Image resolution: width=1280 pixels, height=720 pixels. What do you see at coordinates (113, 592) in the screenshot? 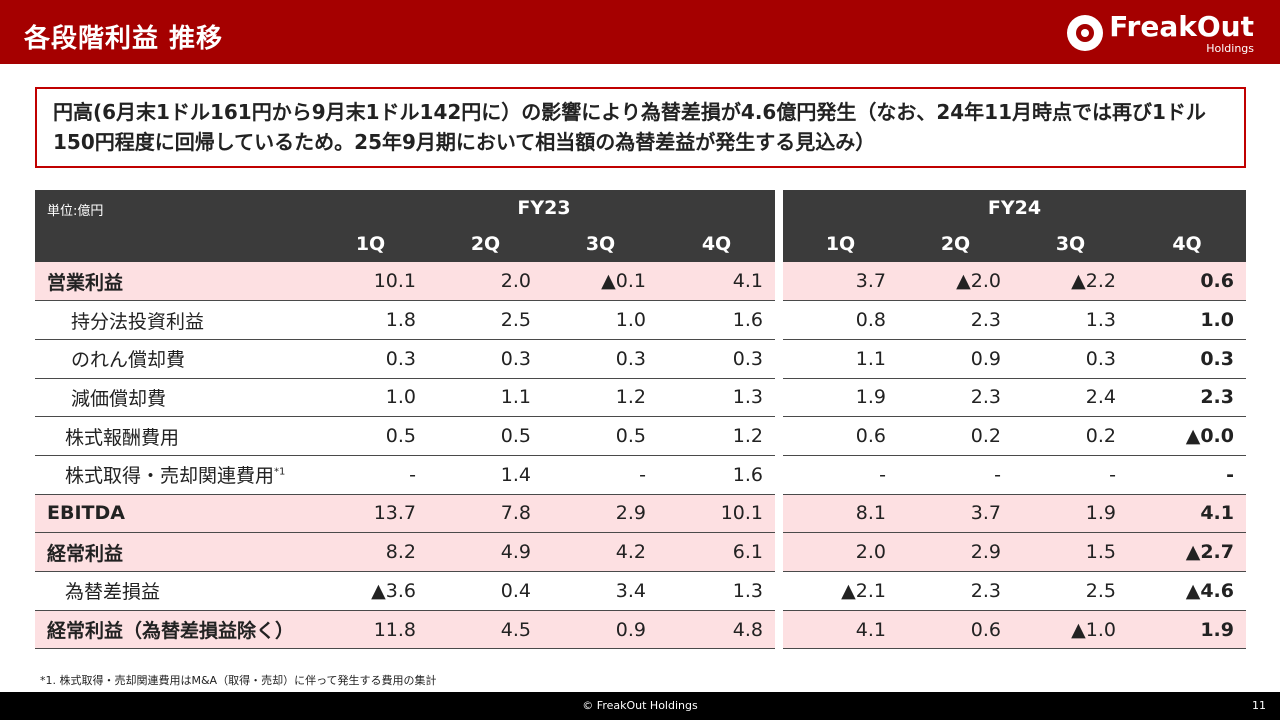
I see `row-label-text: 為替差損益` at bounding box center [113, 592].